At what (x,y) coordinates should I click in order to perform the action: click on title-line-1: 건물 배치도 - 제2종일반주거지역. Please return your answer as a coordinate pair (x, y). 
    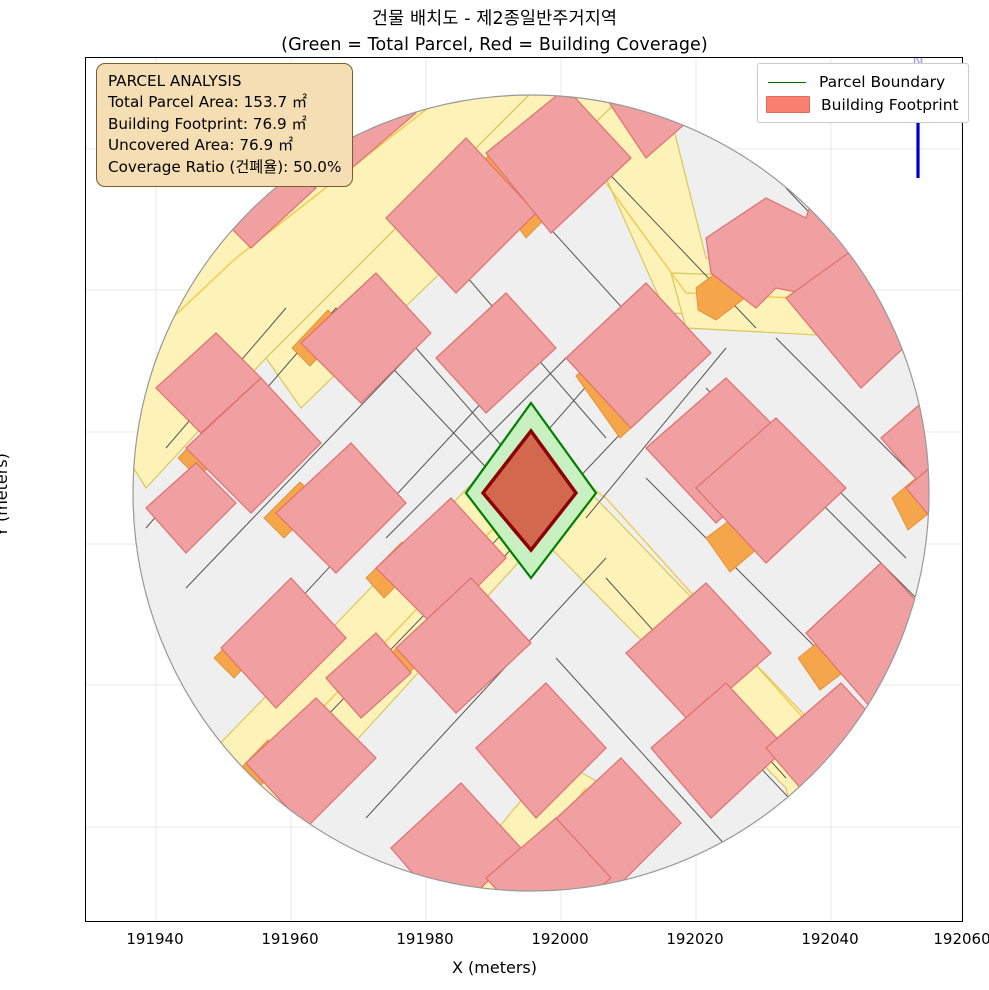
    Looking at the image, I should click on (494, 19).